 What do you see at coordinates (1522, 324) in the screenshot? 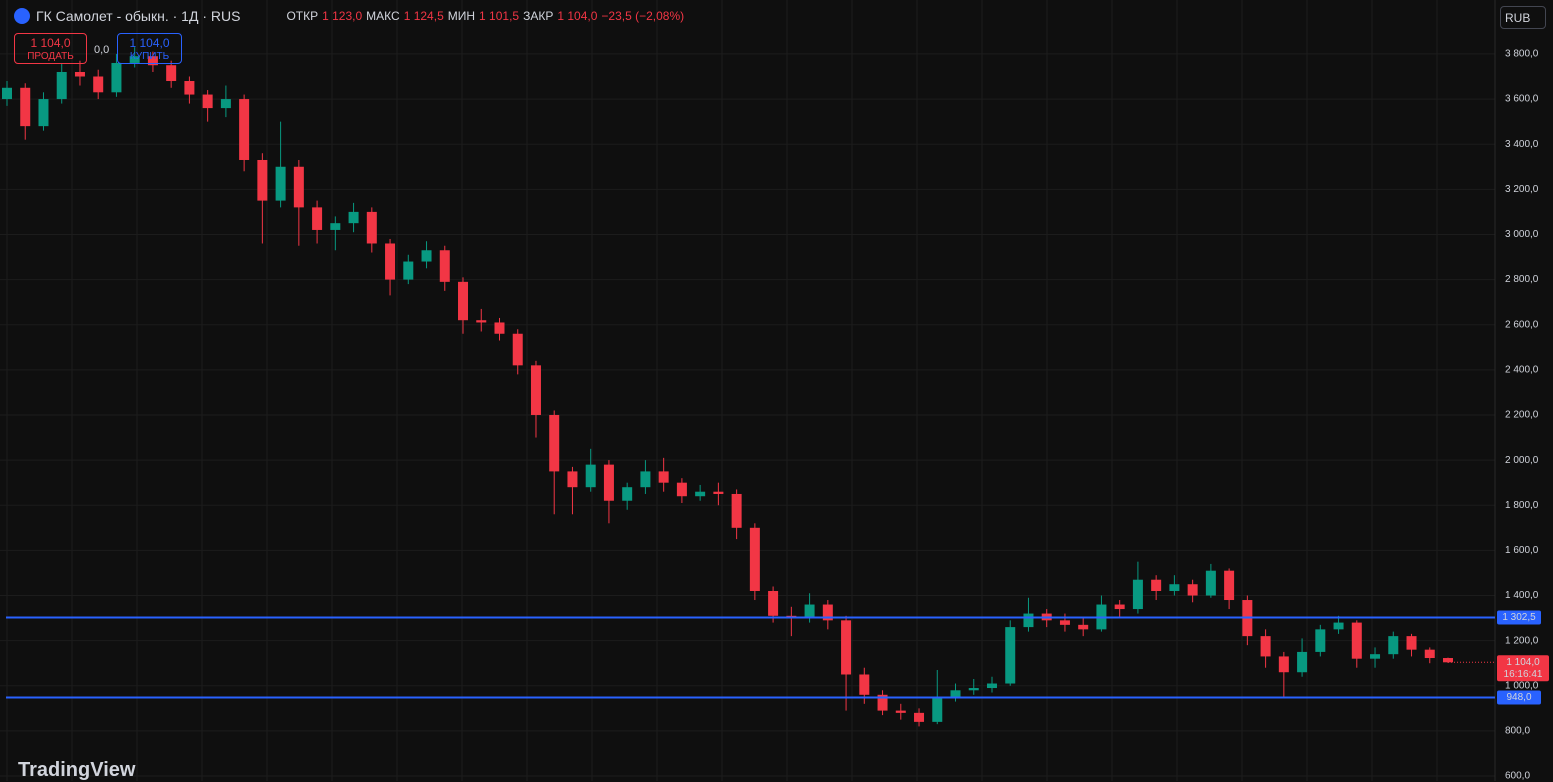
I see `y-tick-label: 2 600,0` at bounding box center [1522, 324].